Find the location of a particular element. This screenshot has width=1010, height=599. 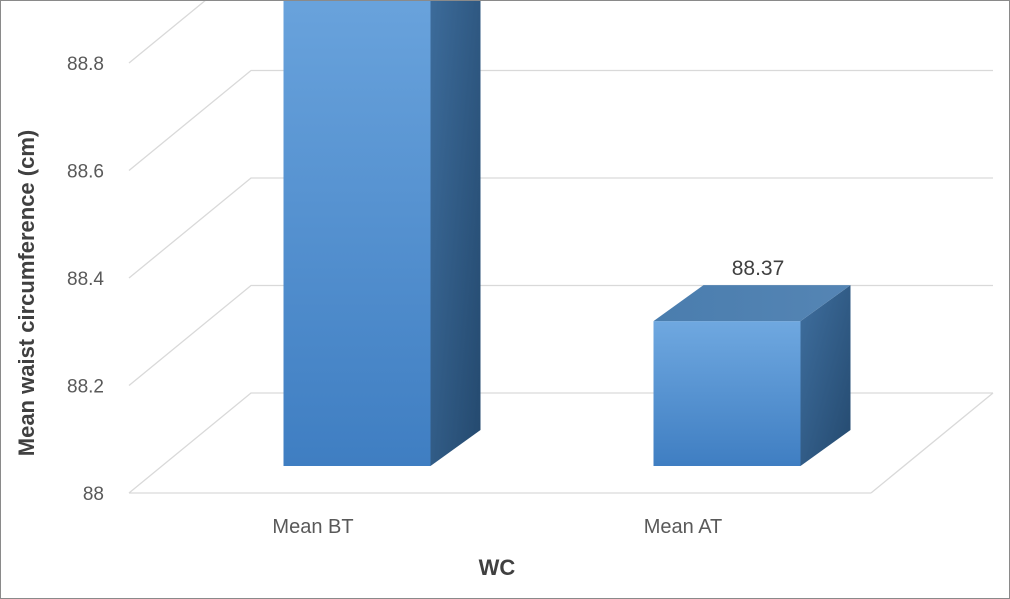

floor-side-edge is located at coordinates (932, 443).